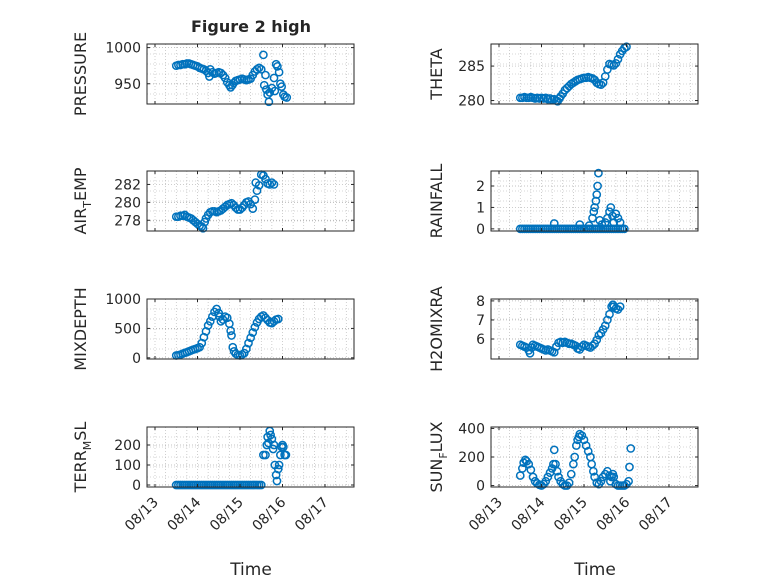 The height and width of the screenshot is (583, 778). Describe the element at coordinates (127, 185) in the screenshot. I see `y-tick-label: 282` at that location.